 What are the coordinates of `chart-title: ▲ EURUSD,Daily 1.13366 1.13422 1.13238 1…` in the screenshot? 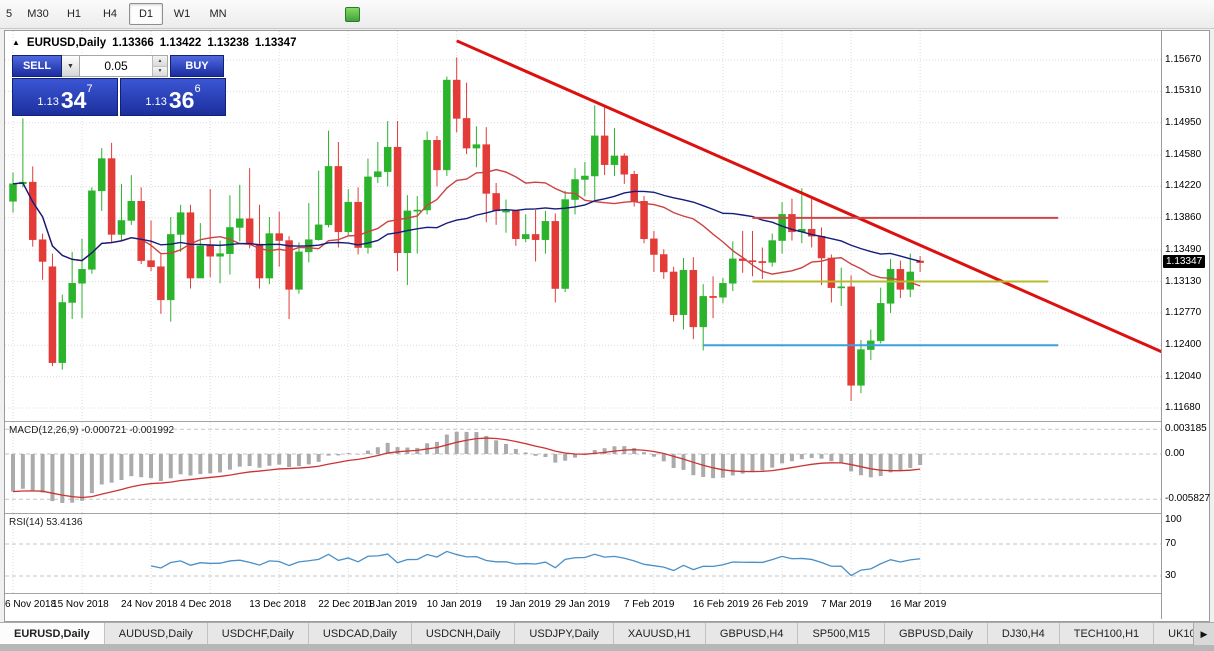 It's located at (154, 43).